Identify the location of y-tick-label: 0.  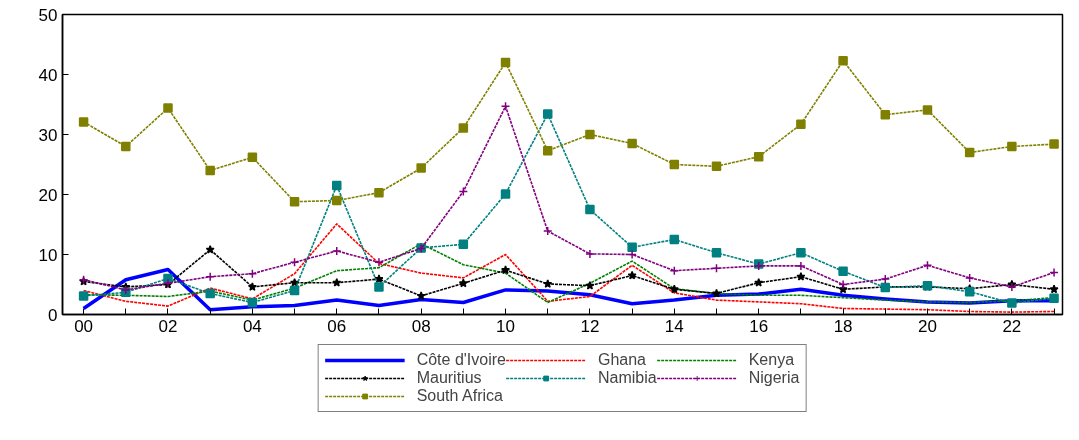
(53, 315).